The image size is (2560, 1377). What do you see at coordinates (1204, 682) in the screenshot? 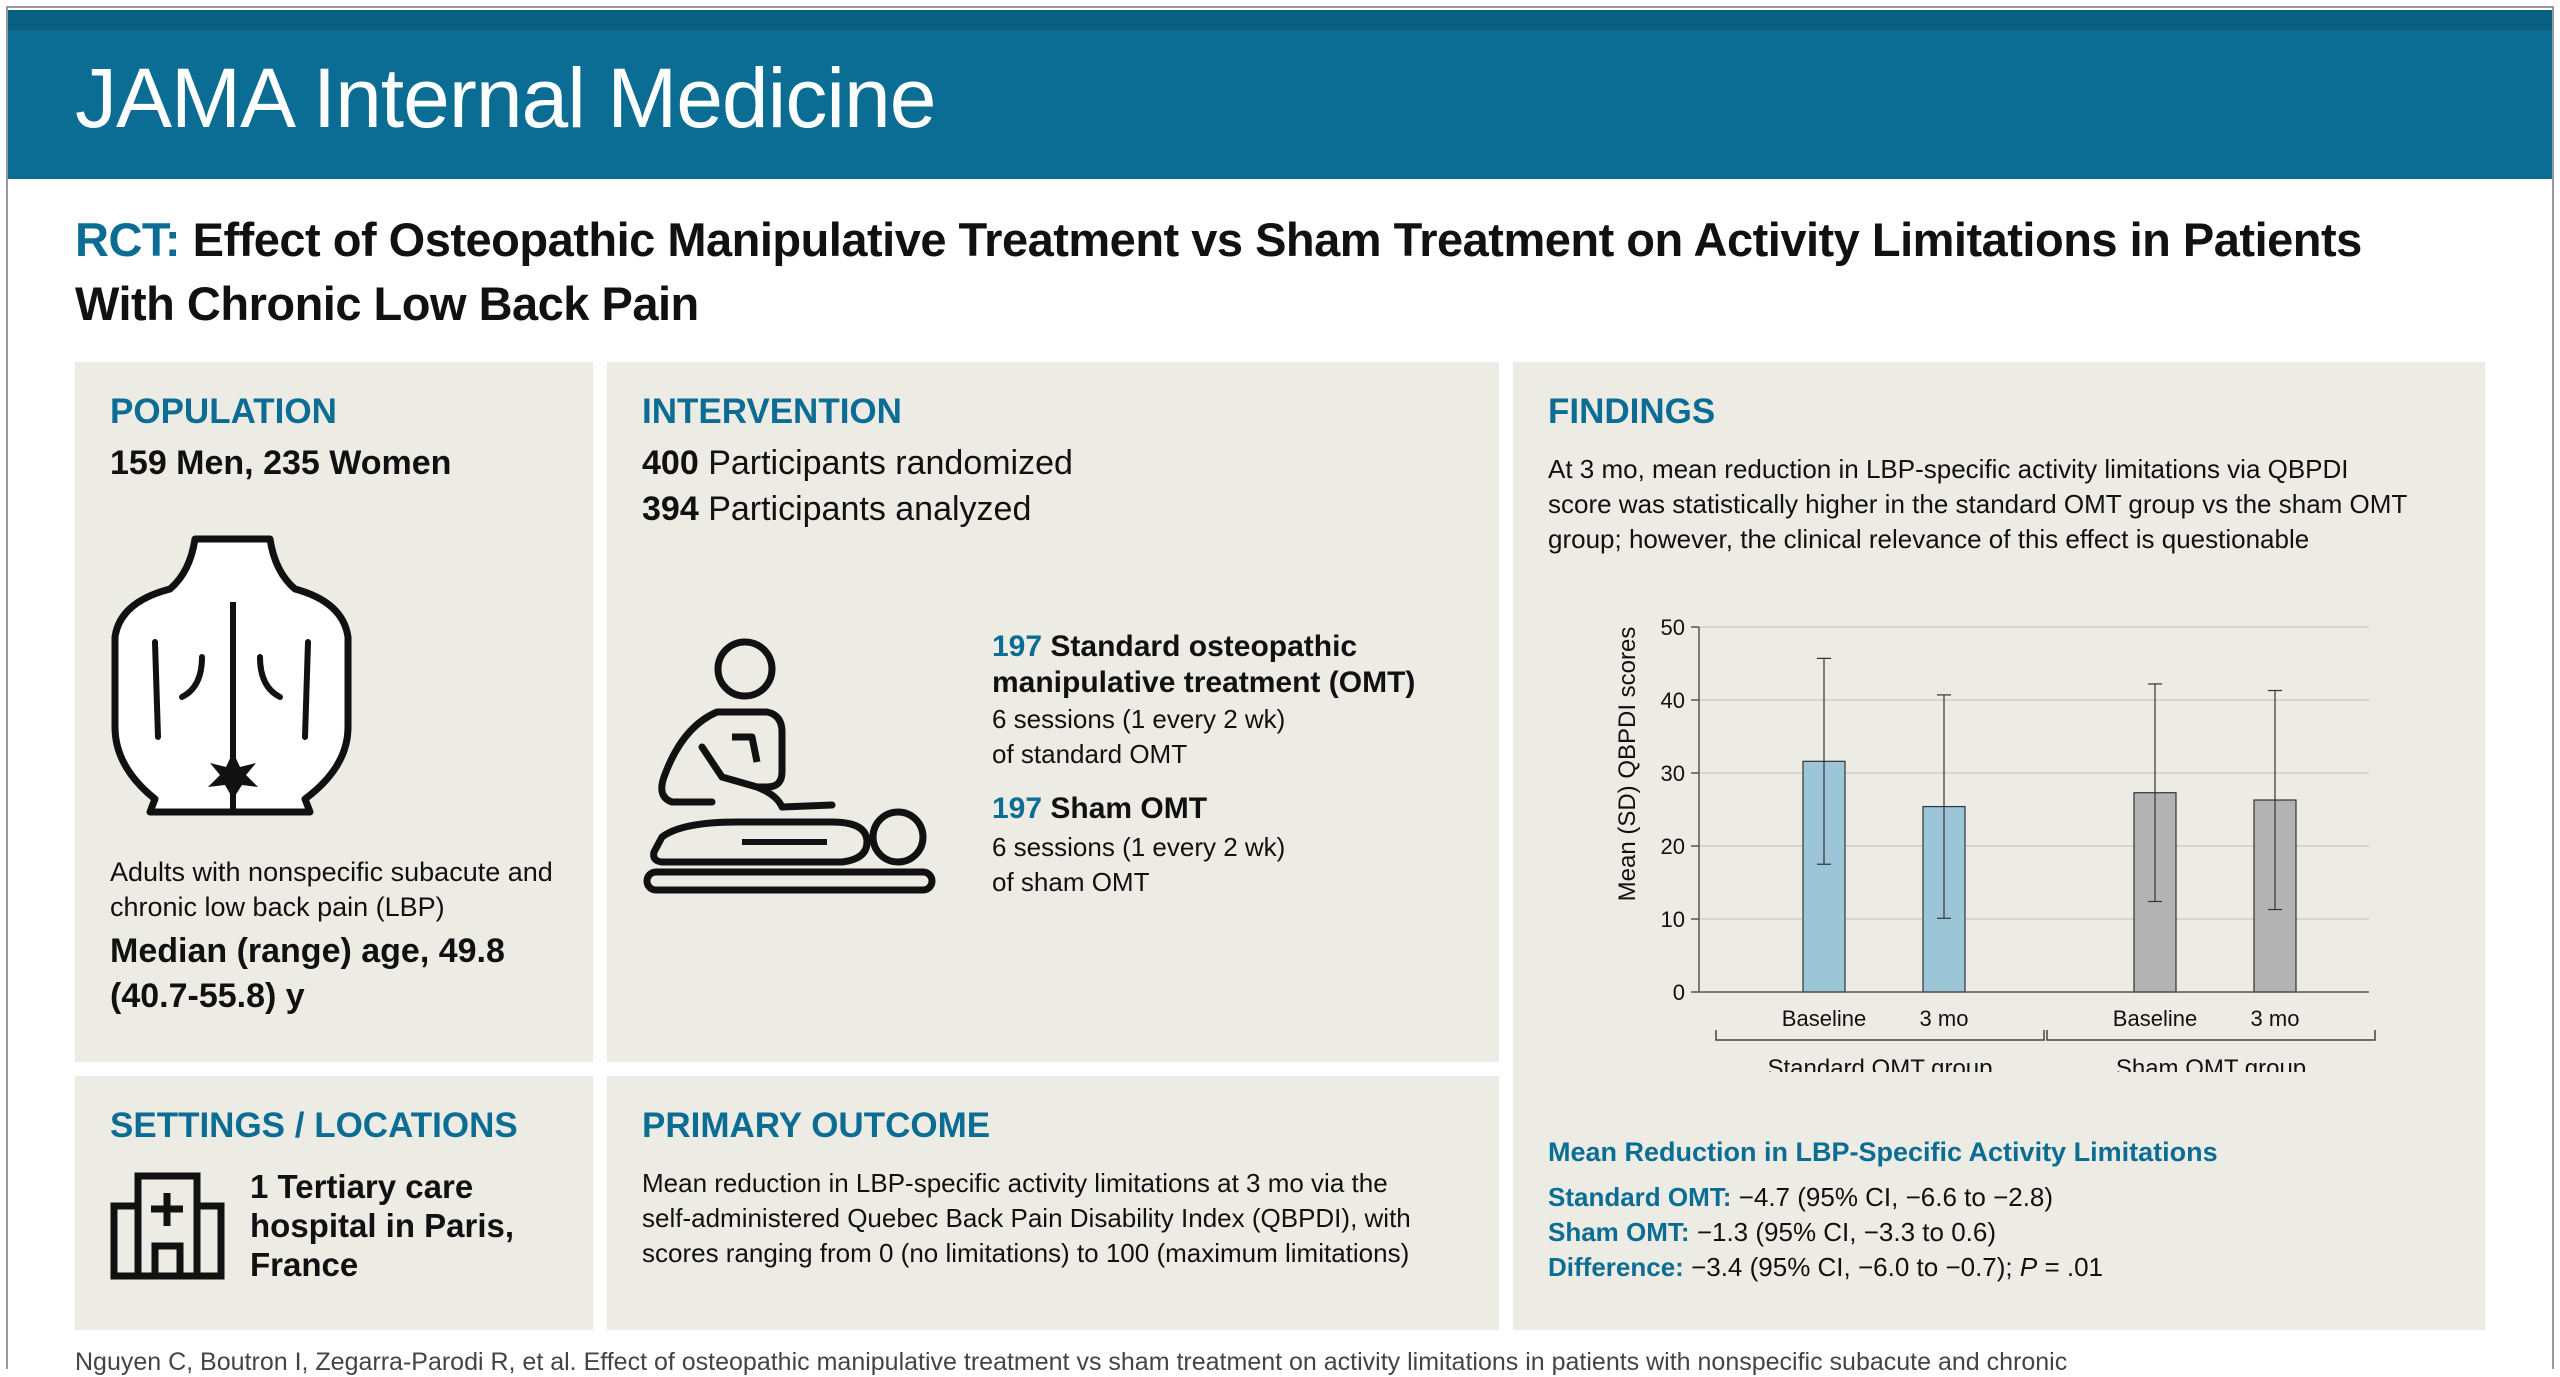
I see `group1-title-line2: manipulative treatment (OMT)` at bounding box center [1204, 682].